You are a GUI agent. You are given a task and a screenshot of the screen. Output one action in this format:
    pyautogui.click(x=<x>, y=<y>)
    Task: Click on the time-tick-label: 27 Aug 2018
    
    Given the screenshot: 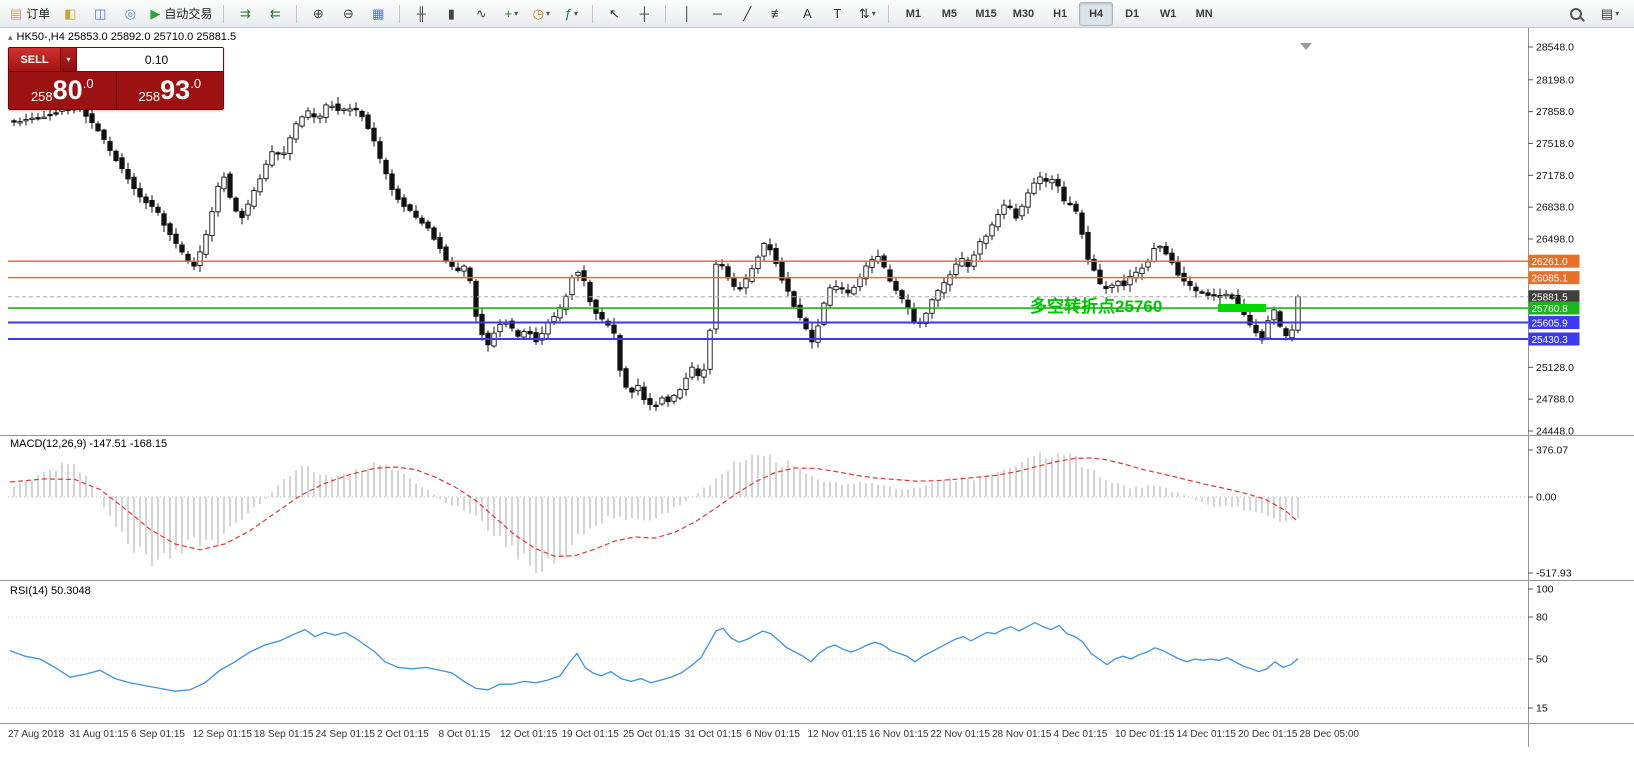 What is the action you would take?
    pyautogui.click(x=36, y=734)
    